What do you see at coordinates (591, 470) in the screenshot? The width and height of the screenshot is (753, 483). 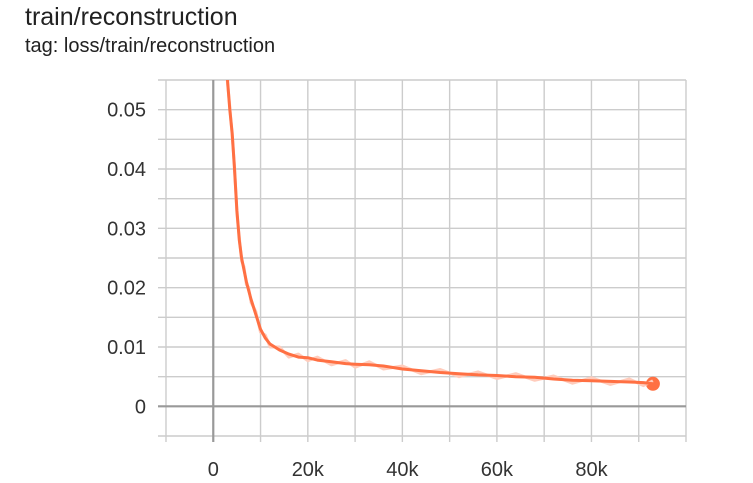 I see `x-tick-label: 80k` at bounding box center [591, 470].